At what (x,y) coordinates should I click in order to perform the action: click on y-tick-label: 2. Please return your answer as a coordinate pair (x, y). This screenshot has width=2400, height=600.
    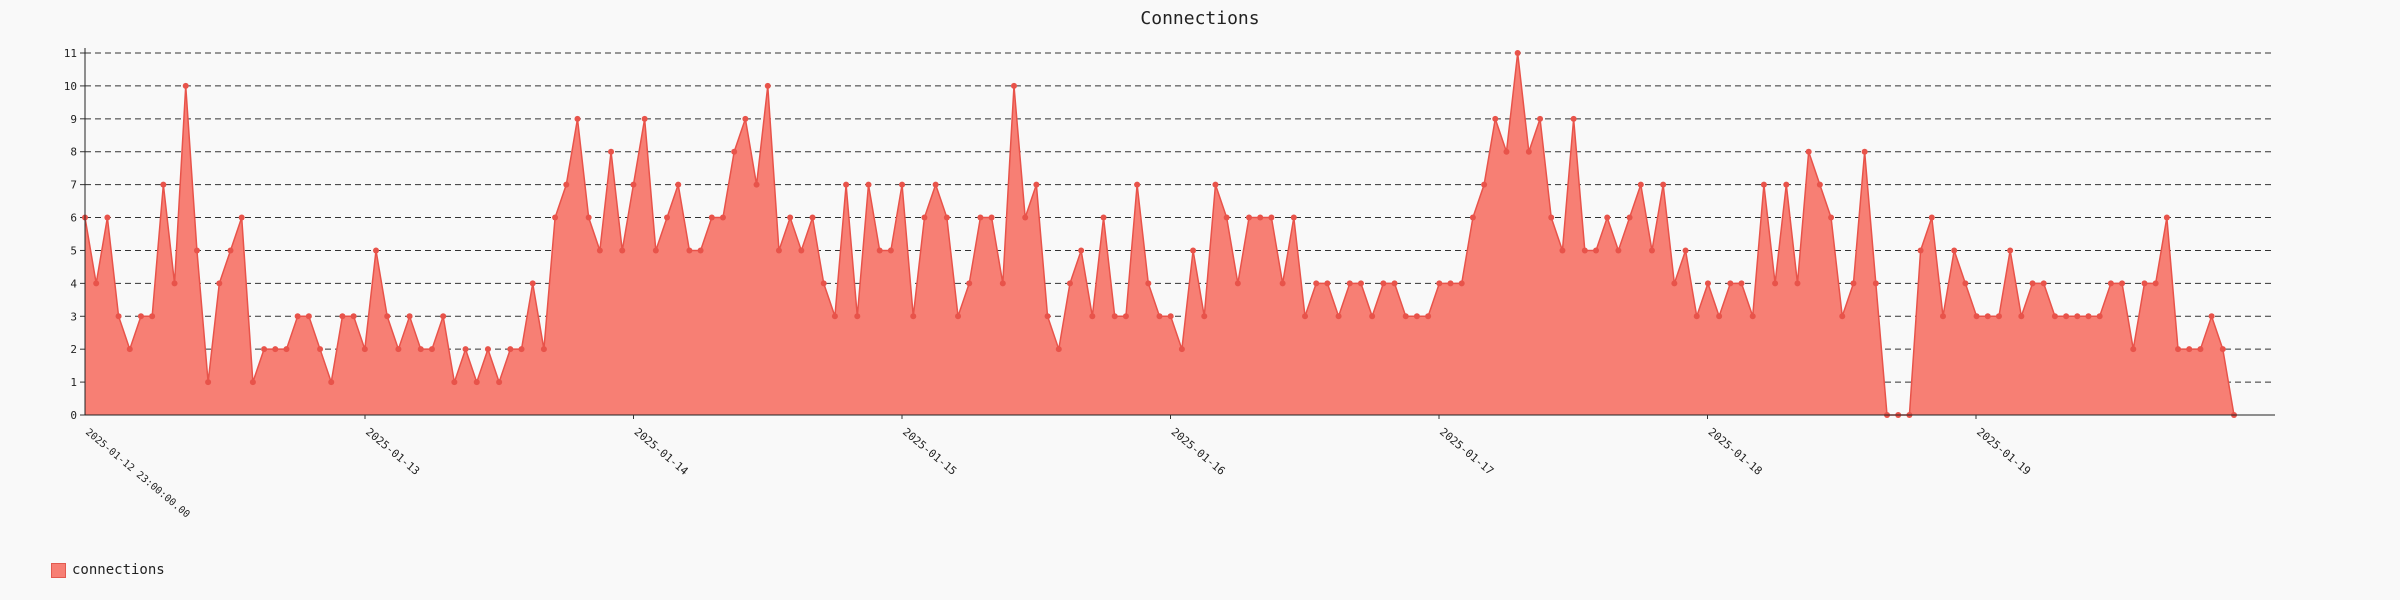
    Looking at the image, I should click on (73, 349).